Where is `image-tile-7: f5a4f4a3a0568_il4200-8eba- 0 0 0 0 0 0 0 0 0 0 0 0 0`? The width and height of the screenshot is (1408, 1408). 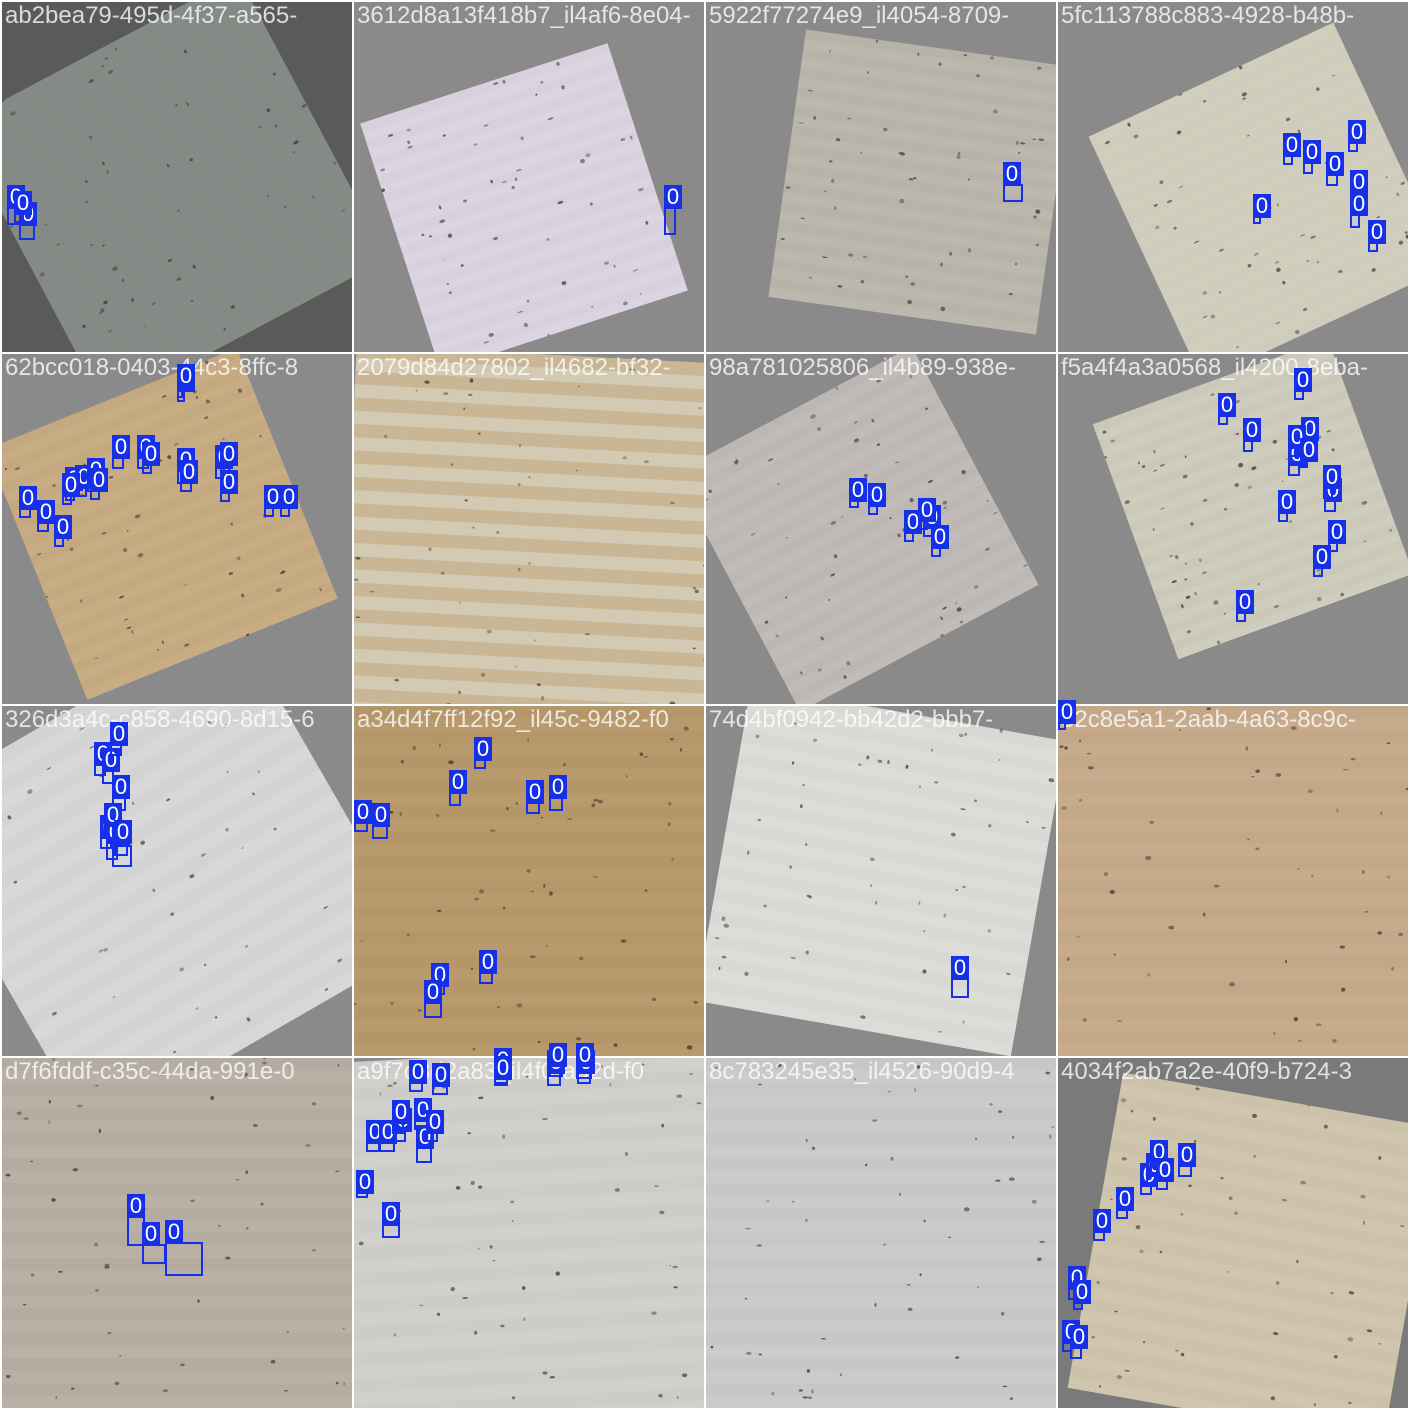
image-tile-7: f5a4f4a3a0568_il4200-8eba- 0 0 0 0 0 0 0 0 0 0 0 0 0 is located at coordinates (1233, 529).